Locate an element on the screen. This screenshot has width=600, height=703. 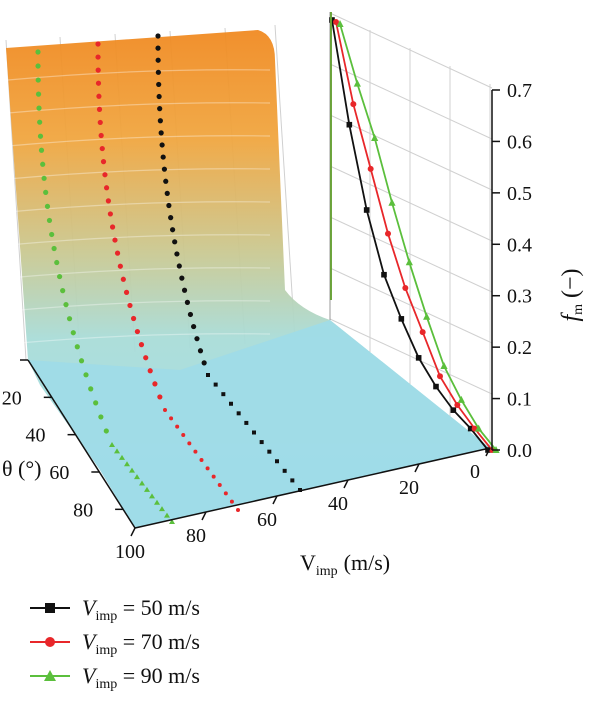
z-tick-label: 0.6 is located at coordinates (519, 142).